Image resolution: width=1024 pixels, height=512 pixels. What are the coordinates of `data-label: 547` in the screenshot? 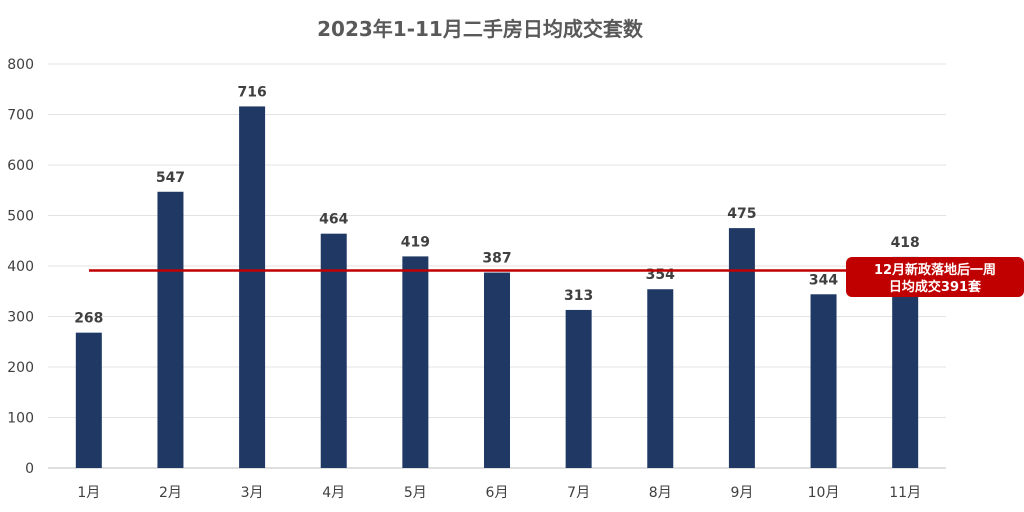 It's located at (170, 178).